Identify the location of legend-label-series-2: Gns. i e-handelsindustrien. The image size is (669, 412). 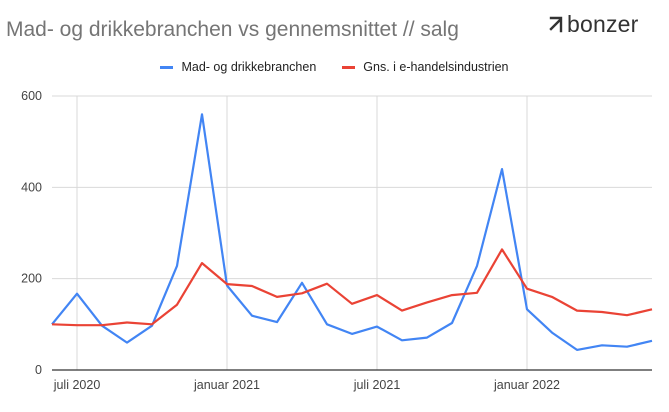
(436, 67).